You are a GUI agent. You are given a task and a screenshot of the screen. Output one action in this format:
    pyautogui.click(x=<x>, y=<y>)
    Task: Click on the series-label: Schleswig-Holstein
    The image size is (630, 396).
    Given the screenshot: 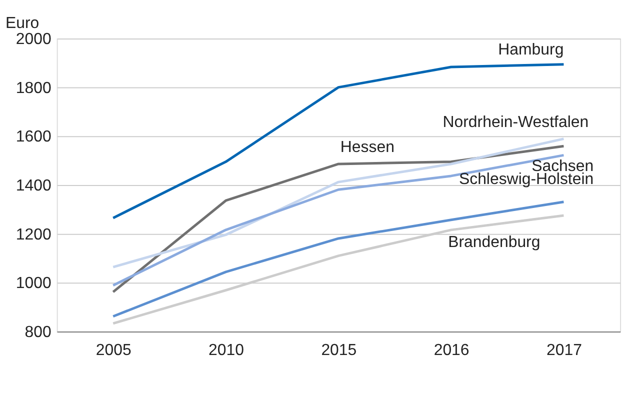 What is the action you would take?
    pyautogui.click(x=526, y=179)
    